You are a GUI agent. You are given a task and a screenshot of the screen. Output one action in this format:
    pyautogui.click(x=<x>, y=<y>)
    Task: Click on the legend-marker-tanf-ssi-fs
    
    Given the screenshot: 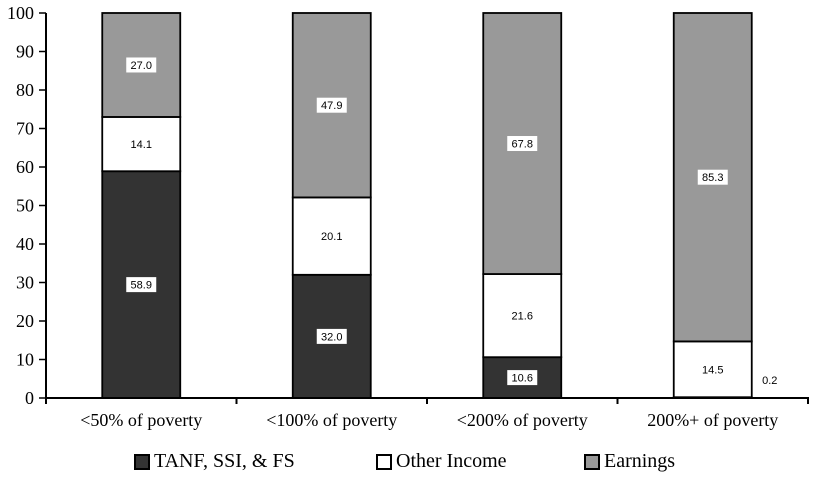 What is the action you would take?
    pyautogui.click(x=142, y=462)
    